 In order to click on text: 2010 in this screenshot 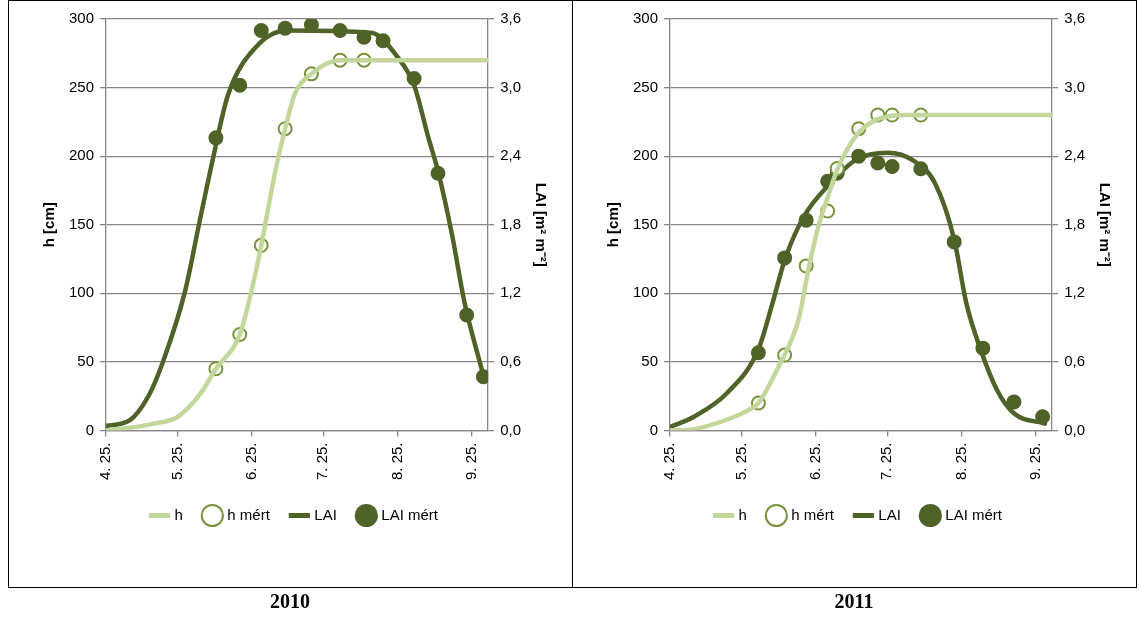, I will do `click(290, 601)`.